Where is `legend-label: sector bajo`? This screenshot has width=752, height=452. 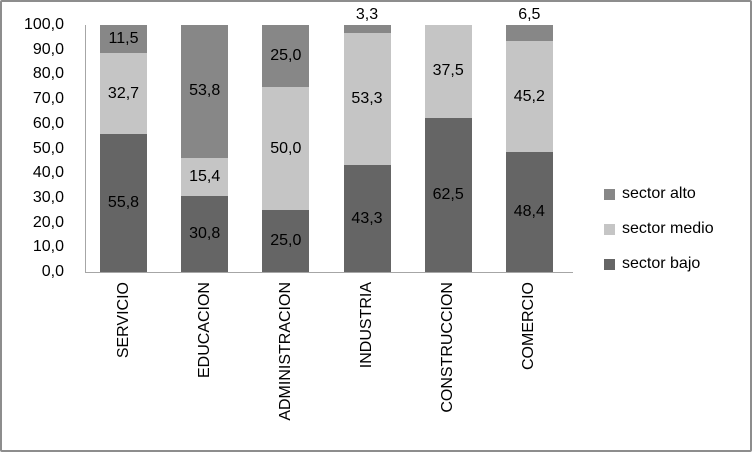
legend-label: sector bajo is located at coordinates (661, 263).